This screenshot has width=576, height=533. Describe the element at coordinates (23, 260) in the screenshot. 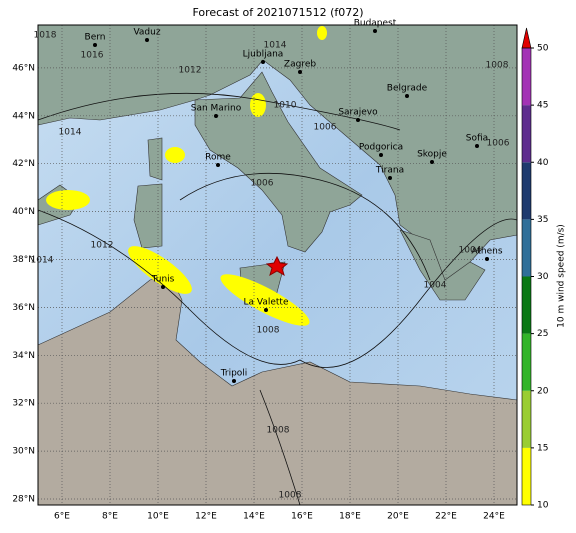

I see `y-tick-label: 38°N` at that location.